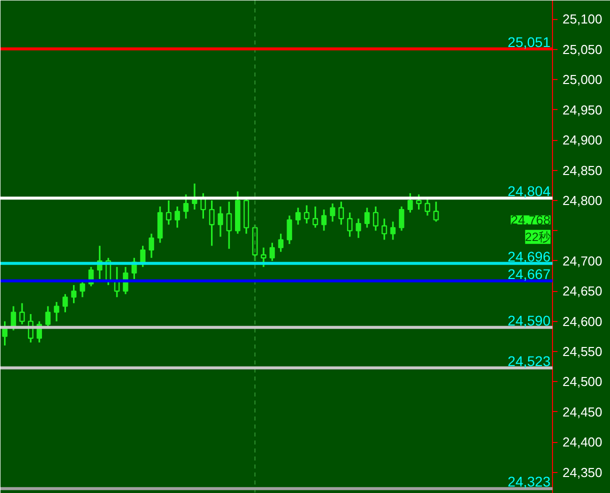 The height and width of the screenshot is (493, 610). Describe the element at coordinates (582, 49) in the screenshot. I see `y-tick-label: 25,050` at that location.